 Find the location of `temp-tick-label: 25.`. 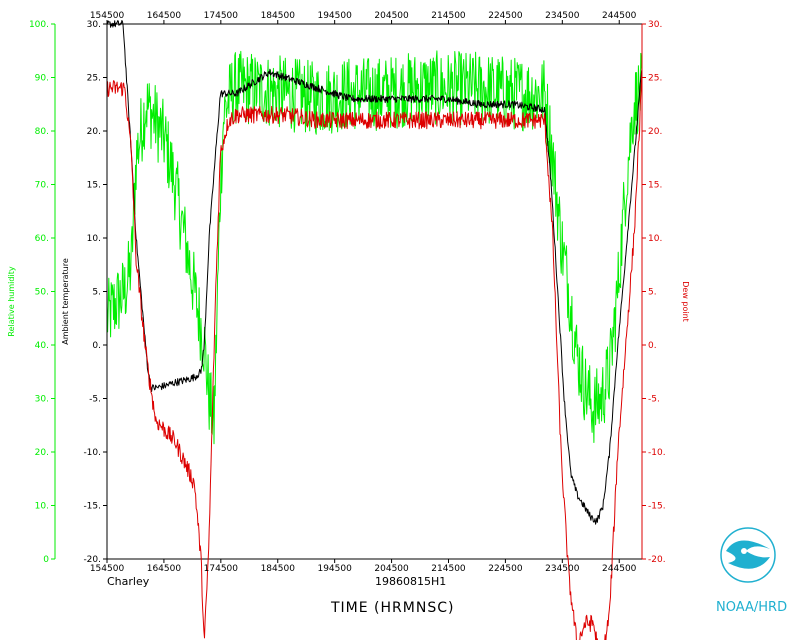

temp-tick-label: 25. is located at coordinates (94, 79).